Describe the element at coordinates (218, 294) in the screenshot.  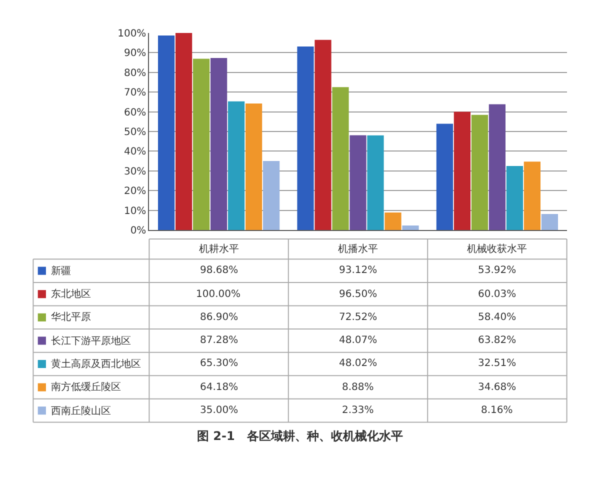
I see `data-label: 100.00%` at that location.